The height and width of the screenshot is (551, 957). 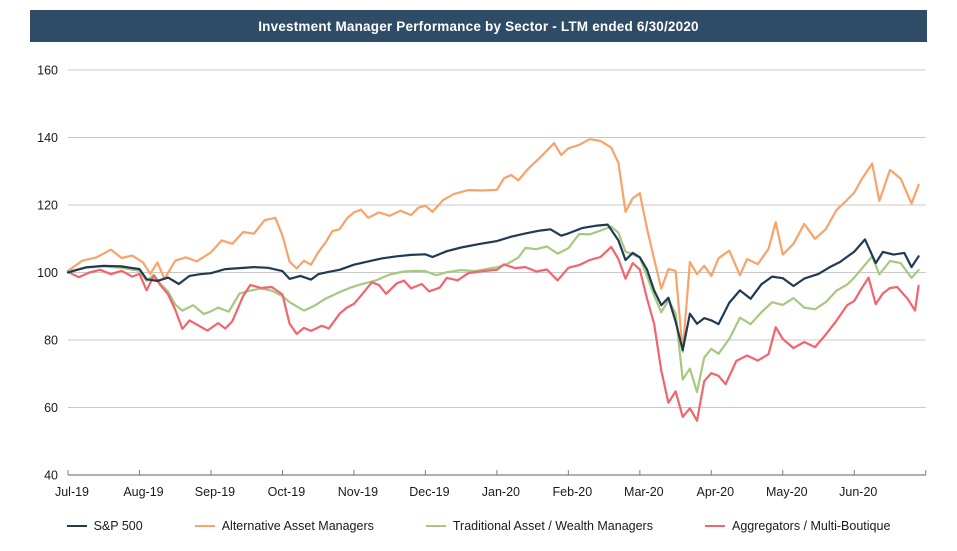 What do you see at coordinates (51, 476) in the screenshot?
I see `y-tick-label-40: 40` at bounding box center [51, 476].